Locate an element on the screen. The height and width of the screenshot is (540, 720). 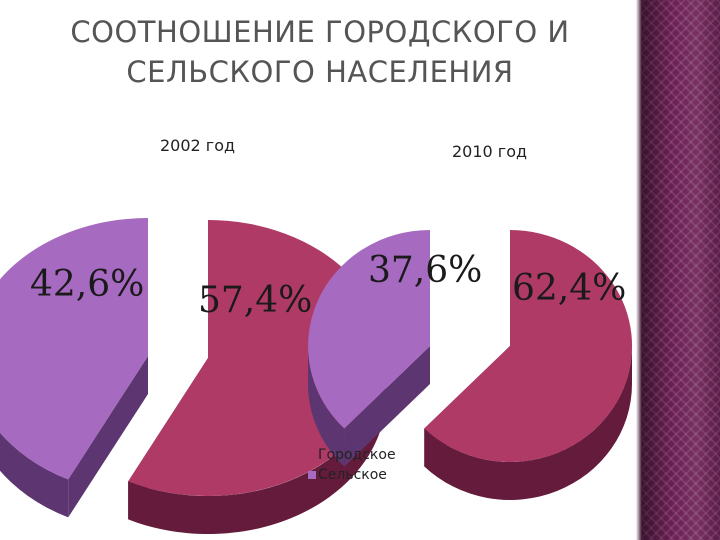
legend-item-rural: Сельское is located at coordinates (352, 475).